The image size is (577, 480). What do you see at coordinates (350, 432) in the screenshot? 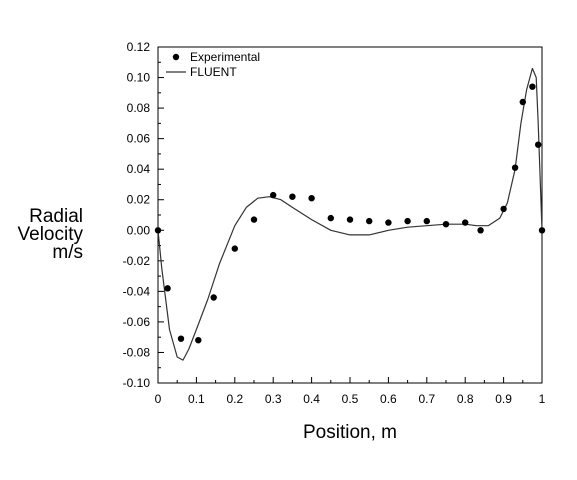
I see `x-axis-title: Position, m` at bounding box center [350, 432].